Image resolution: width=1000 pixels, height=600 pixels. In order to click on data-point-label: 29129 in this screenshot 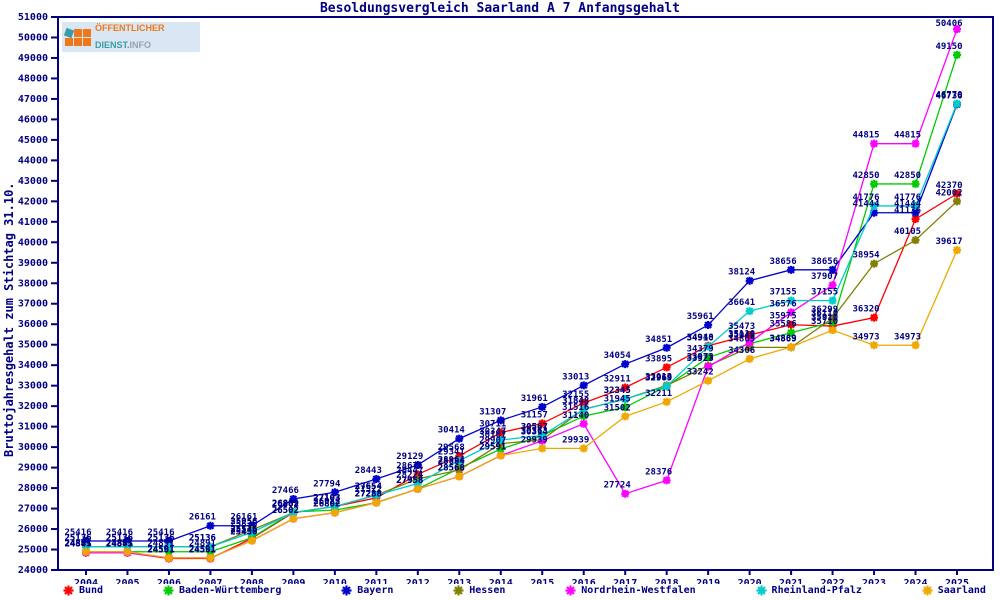, I will do `click(409, 457)`.